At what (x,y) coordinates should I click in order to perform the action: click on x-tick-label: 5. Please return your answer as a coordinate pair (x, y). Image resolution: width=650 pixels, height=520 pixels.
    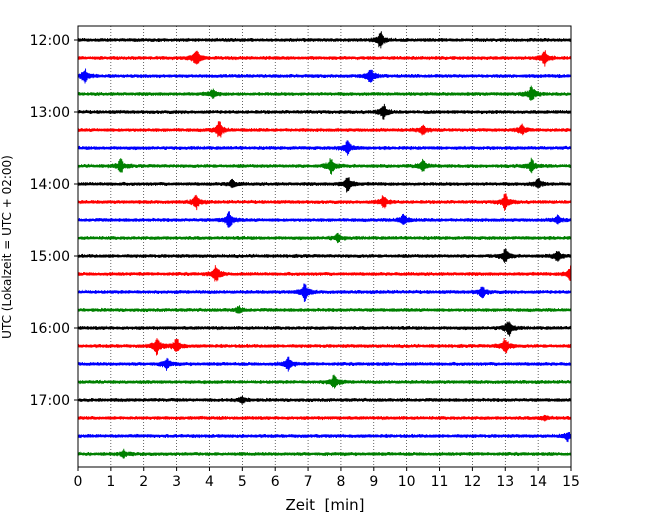
    Looking at the image, I should click on (242, 482).